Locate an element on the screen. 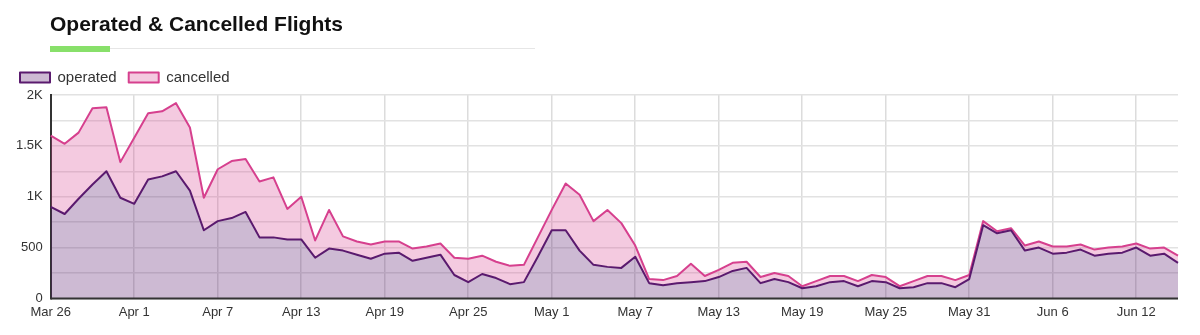 Image resolution: width=1200 pixels, height=335 pixels. x-tick-label: Apr 1 is located at coordinates (134, 311).